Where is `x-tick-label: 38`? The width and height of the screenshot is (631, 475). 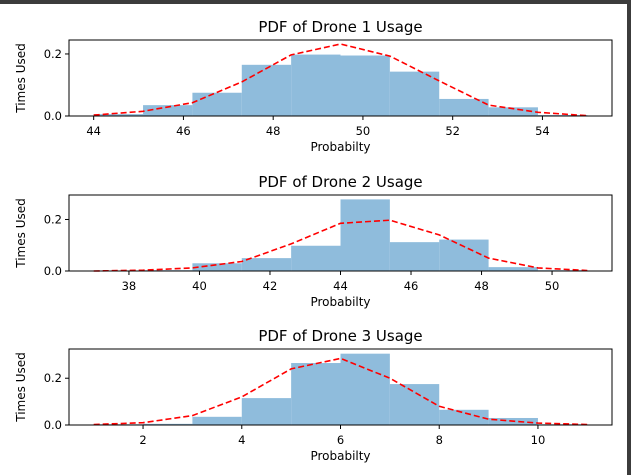
x-tick-label: 38 is located at coordinates (129, 286).